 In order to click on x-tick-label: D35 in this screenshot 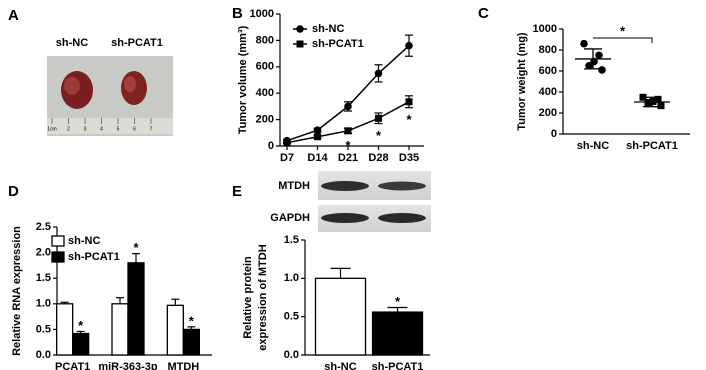, I will do `click(409, 158)`.